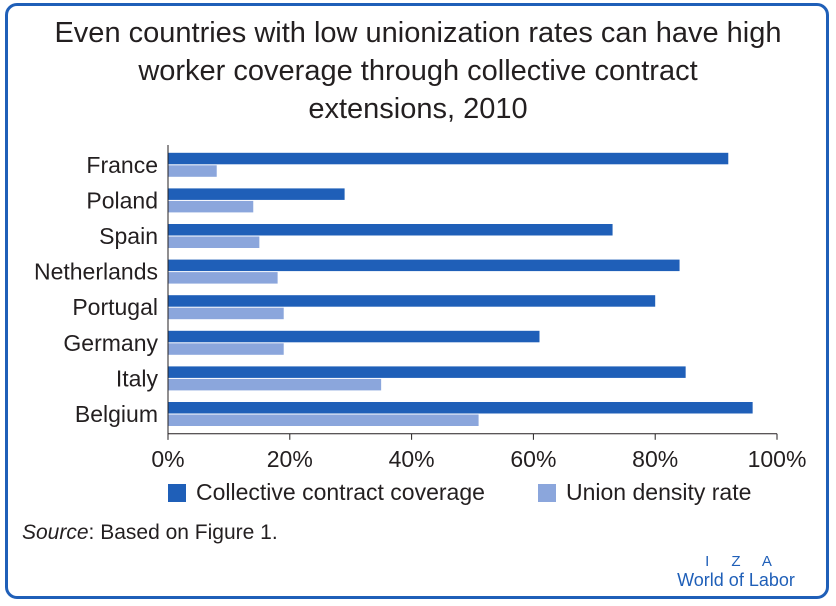  I want to click on category-label-spain: Spain, so click(128, 236).